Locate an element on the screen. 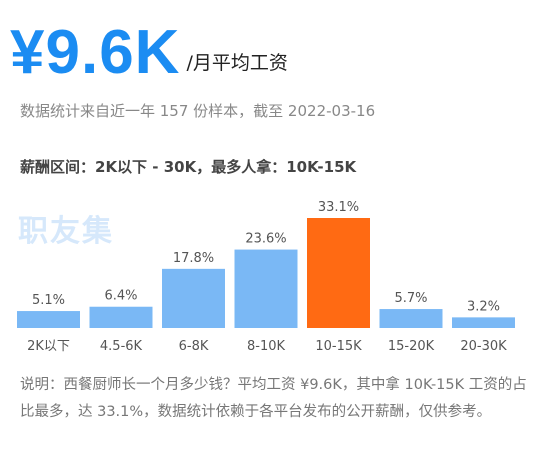  bar-6-8K is located at coordinates (193, 298).